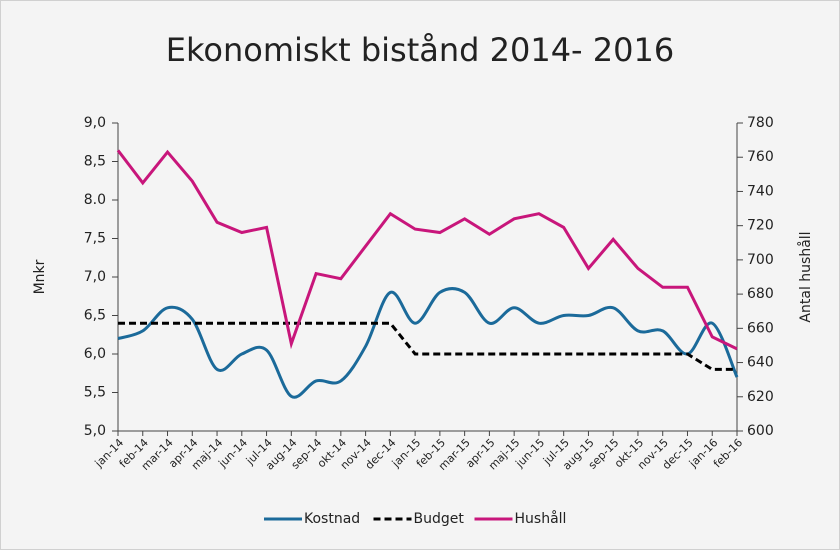  What do you see at coordinates (760, 363) in the screenshot?
I see `y2-tick-label: 640` at bounding box center [760, 363].